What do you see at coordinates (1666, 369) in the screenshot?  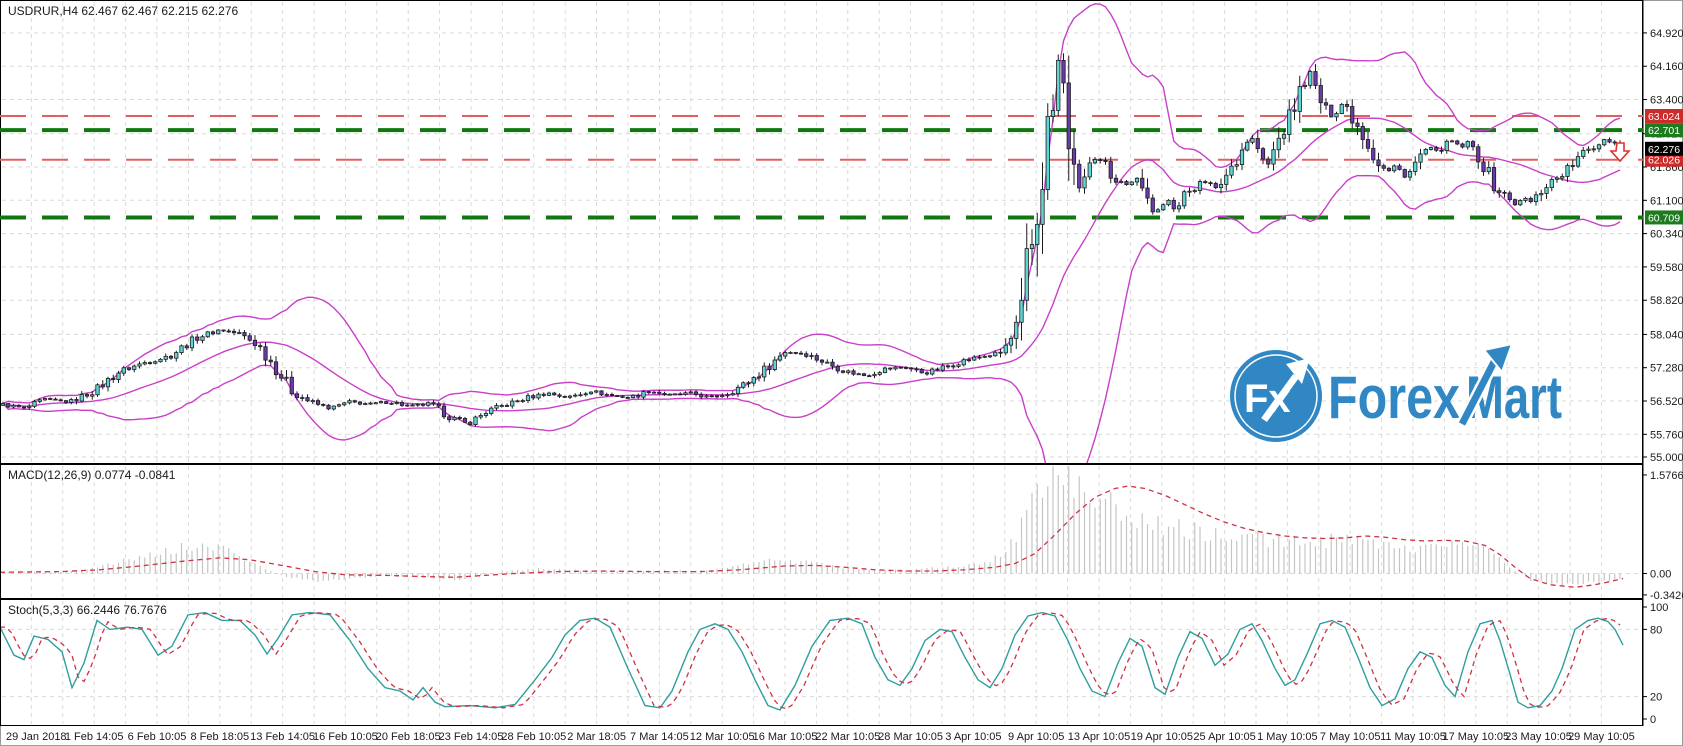 I see `price-axis-label: 57.280` at bounding box center [1666, 369].